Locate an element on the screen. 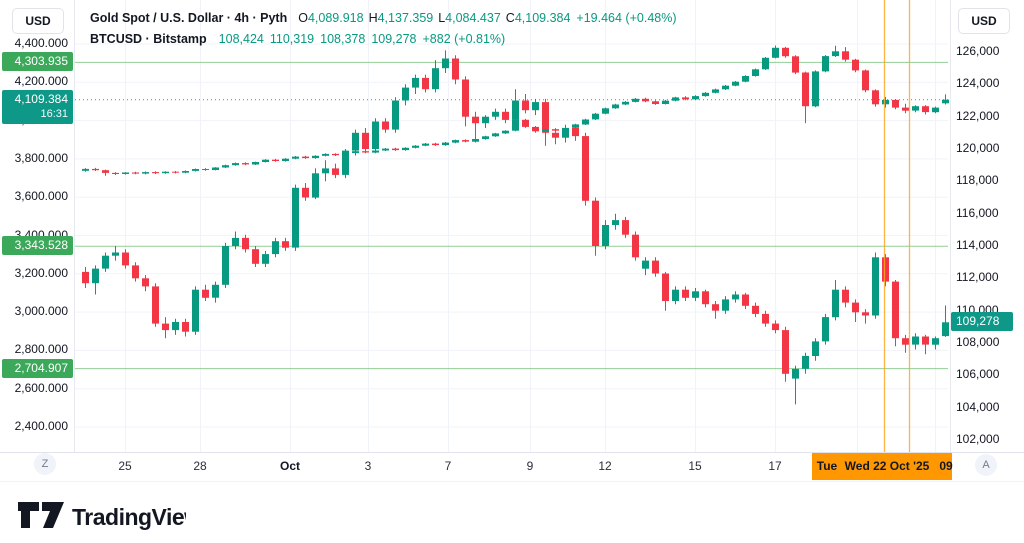  ohlc-key: H is located at coordinates (373, 18).